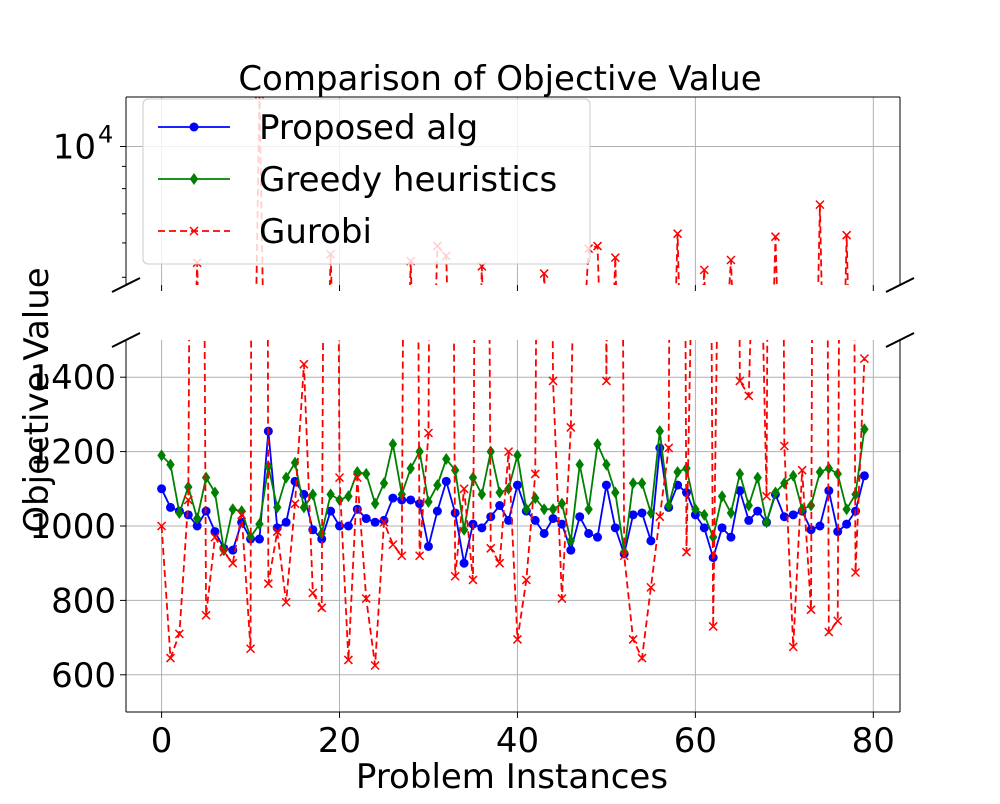 The width and height of the screenshot is (1000, 804). I want to click on legend-marker-gurobi, so click(194, 231).